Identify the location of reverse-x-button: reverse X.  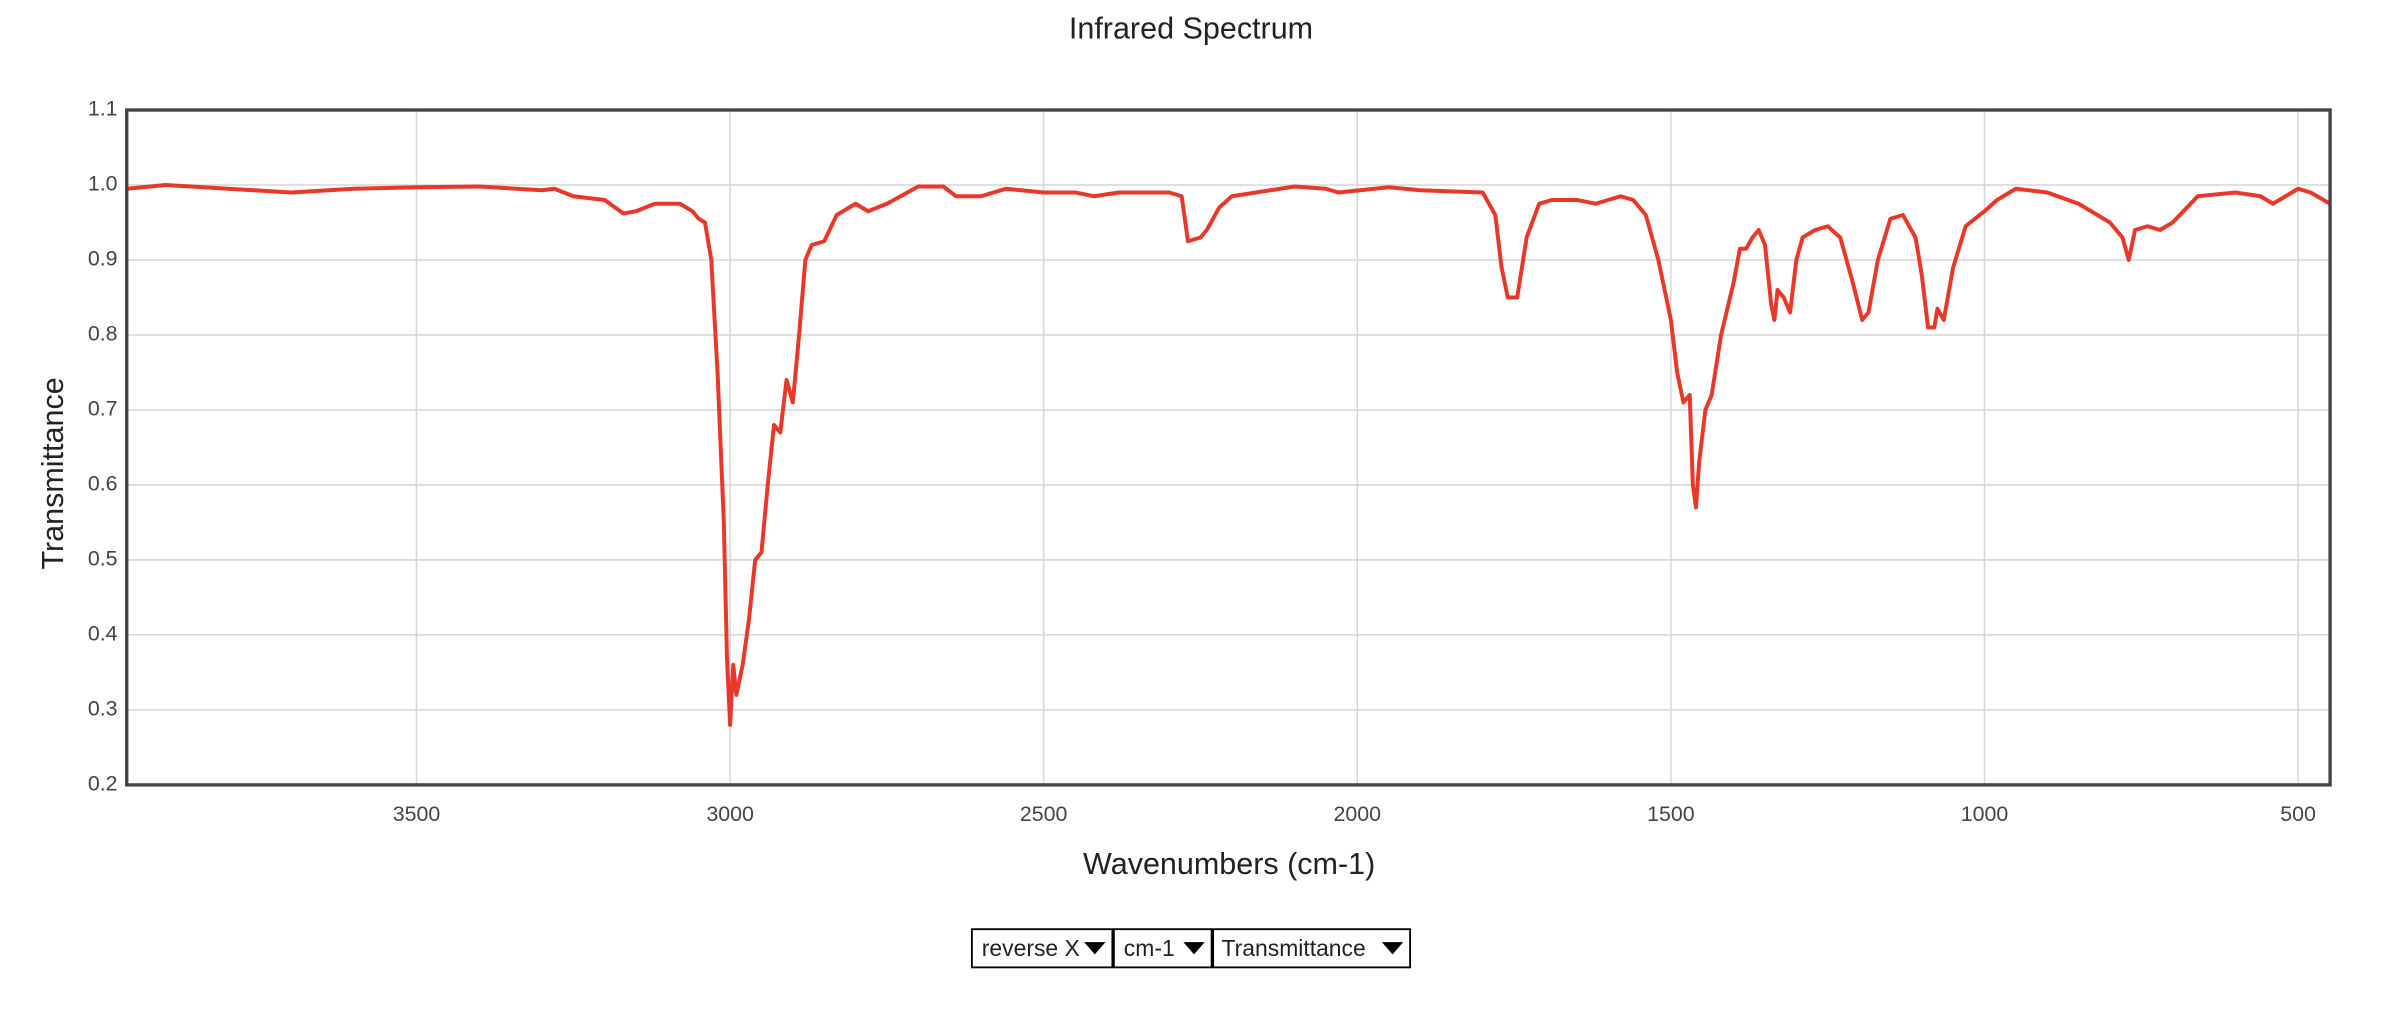
(1042, 948).